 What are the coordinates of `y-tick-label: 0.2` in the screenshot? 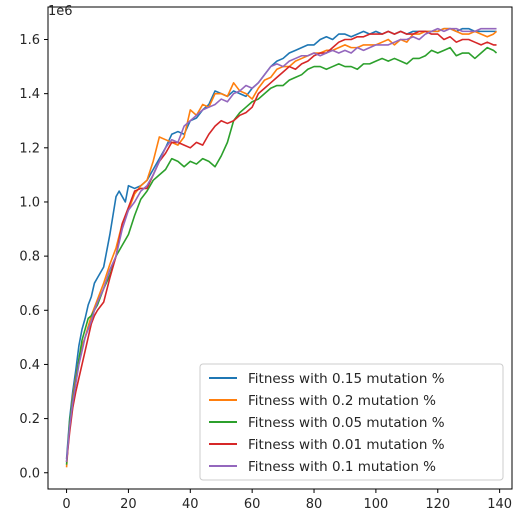 It's located at (29, 419).